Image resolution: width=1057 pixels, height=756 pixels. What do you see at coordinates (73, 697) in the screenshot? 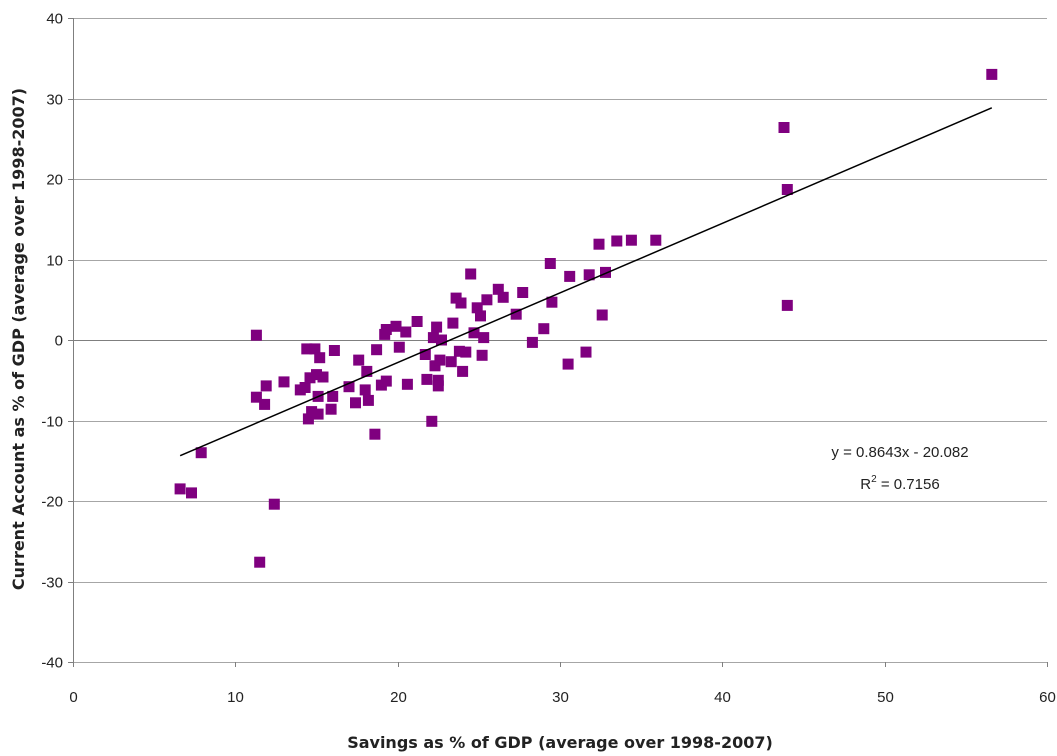
I see `x-tick-label-0: 0` at bounding box center [73, 697].